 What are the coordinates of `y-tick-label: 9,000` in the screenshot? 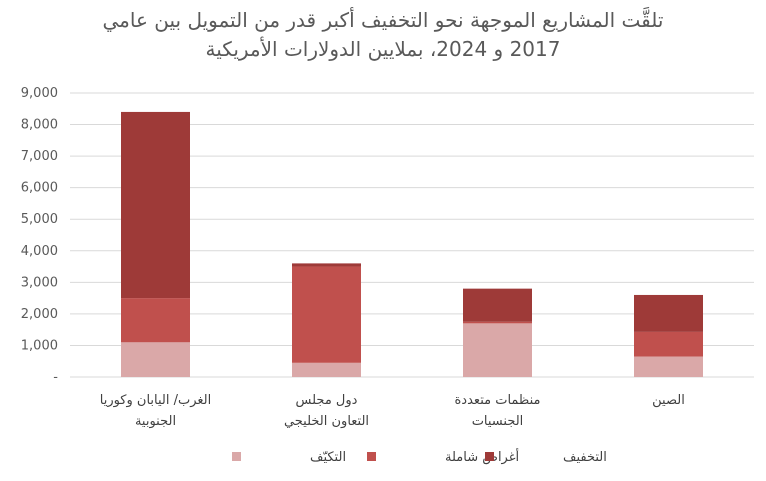 It's located at (39, 93).